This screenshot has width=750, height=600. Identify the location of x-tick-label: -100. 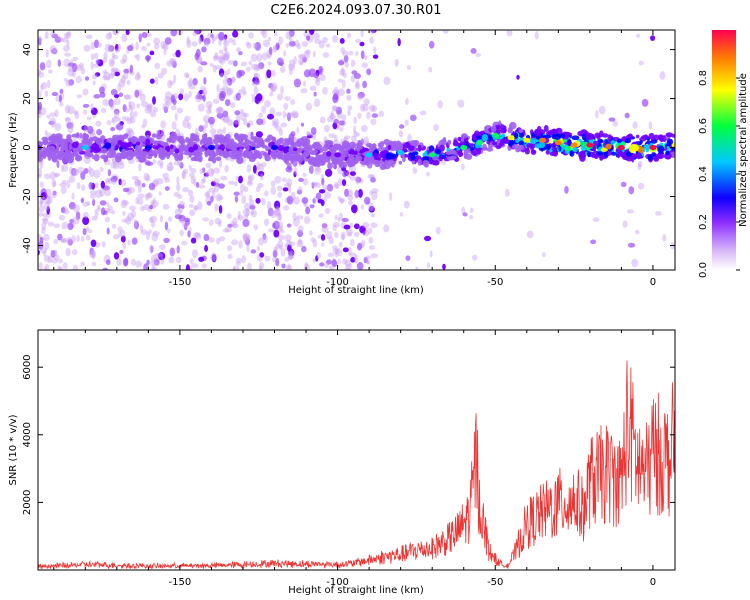
(337, 582).